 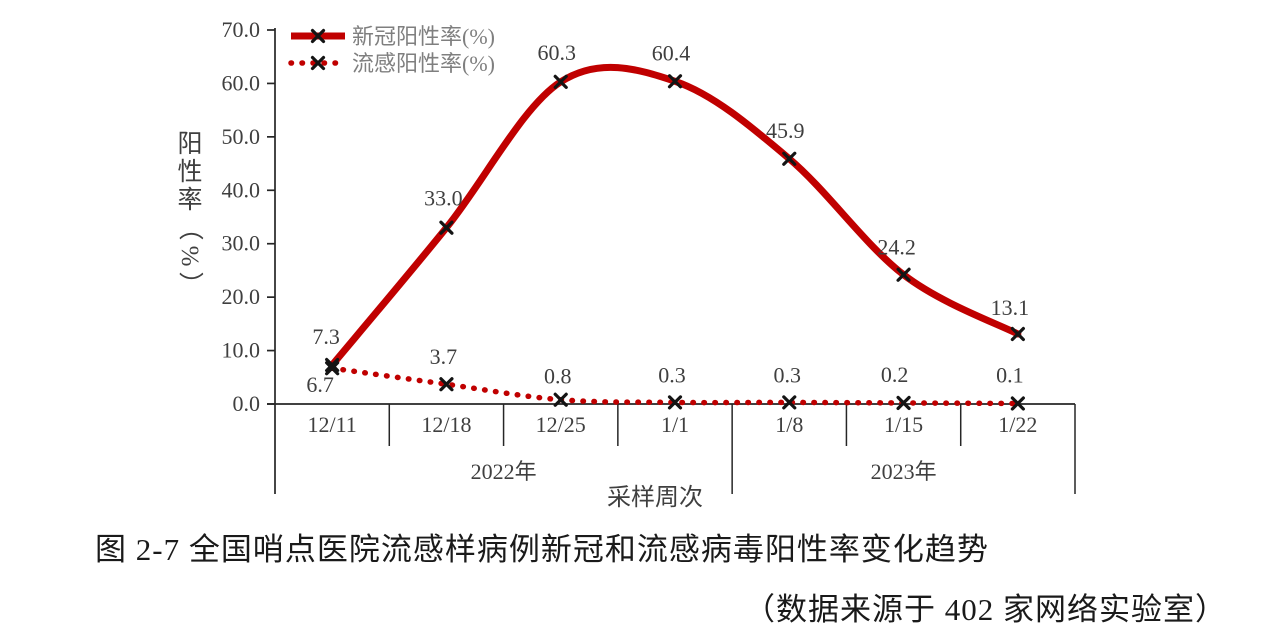 What do you see at coordinates (444, 356) in the screenshot?
I see `data-label: 3.7` at bounding box center [444, 356].